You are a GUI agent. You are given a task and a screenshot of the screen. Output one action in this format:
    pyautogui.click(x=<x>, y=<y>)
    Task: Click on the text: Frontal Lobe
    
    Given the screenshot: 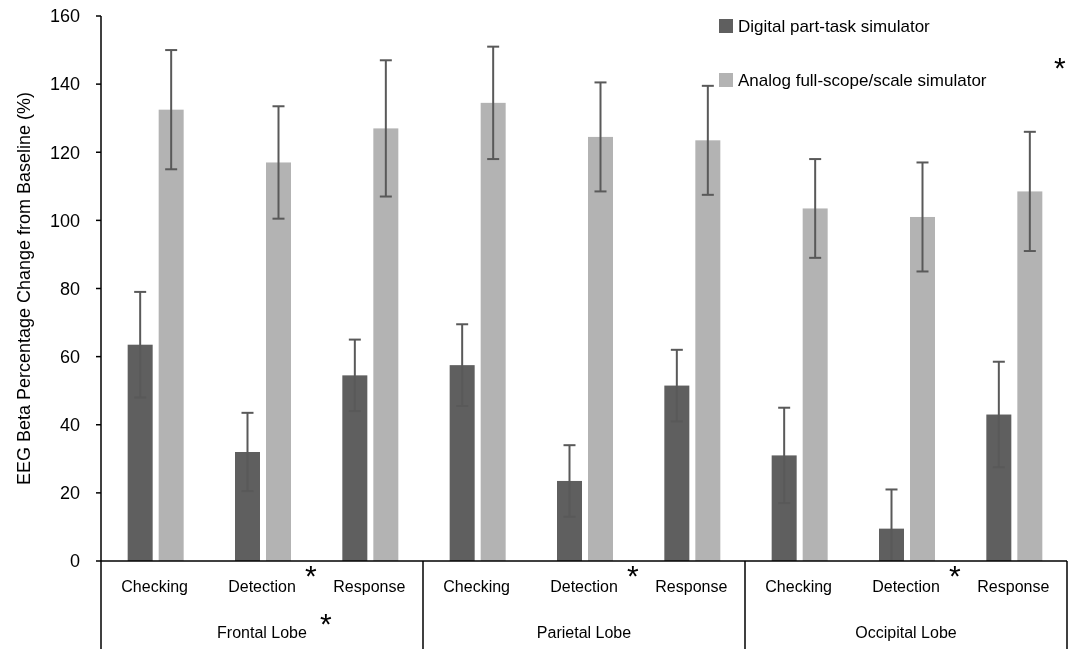 What is the action you would take?
    pyautogui.click(x=262, y=632)
    